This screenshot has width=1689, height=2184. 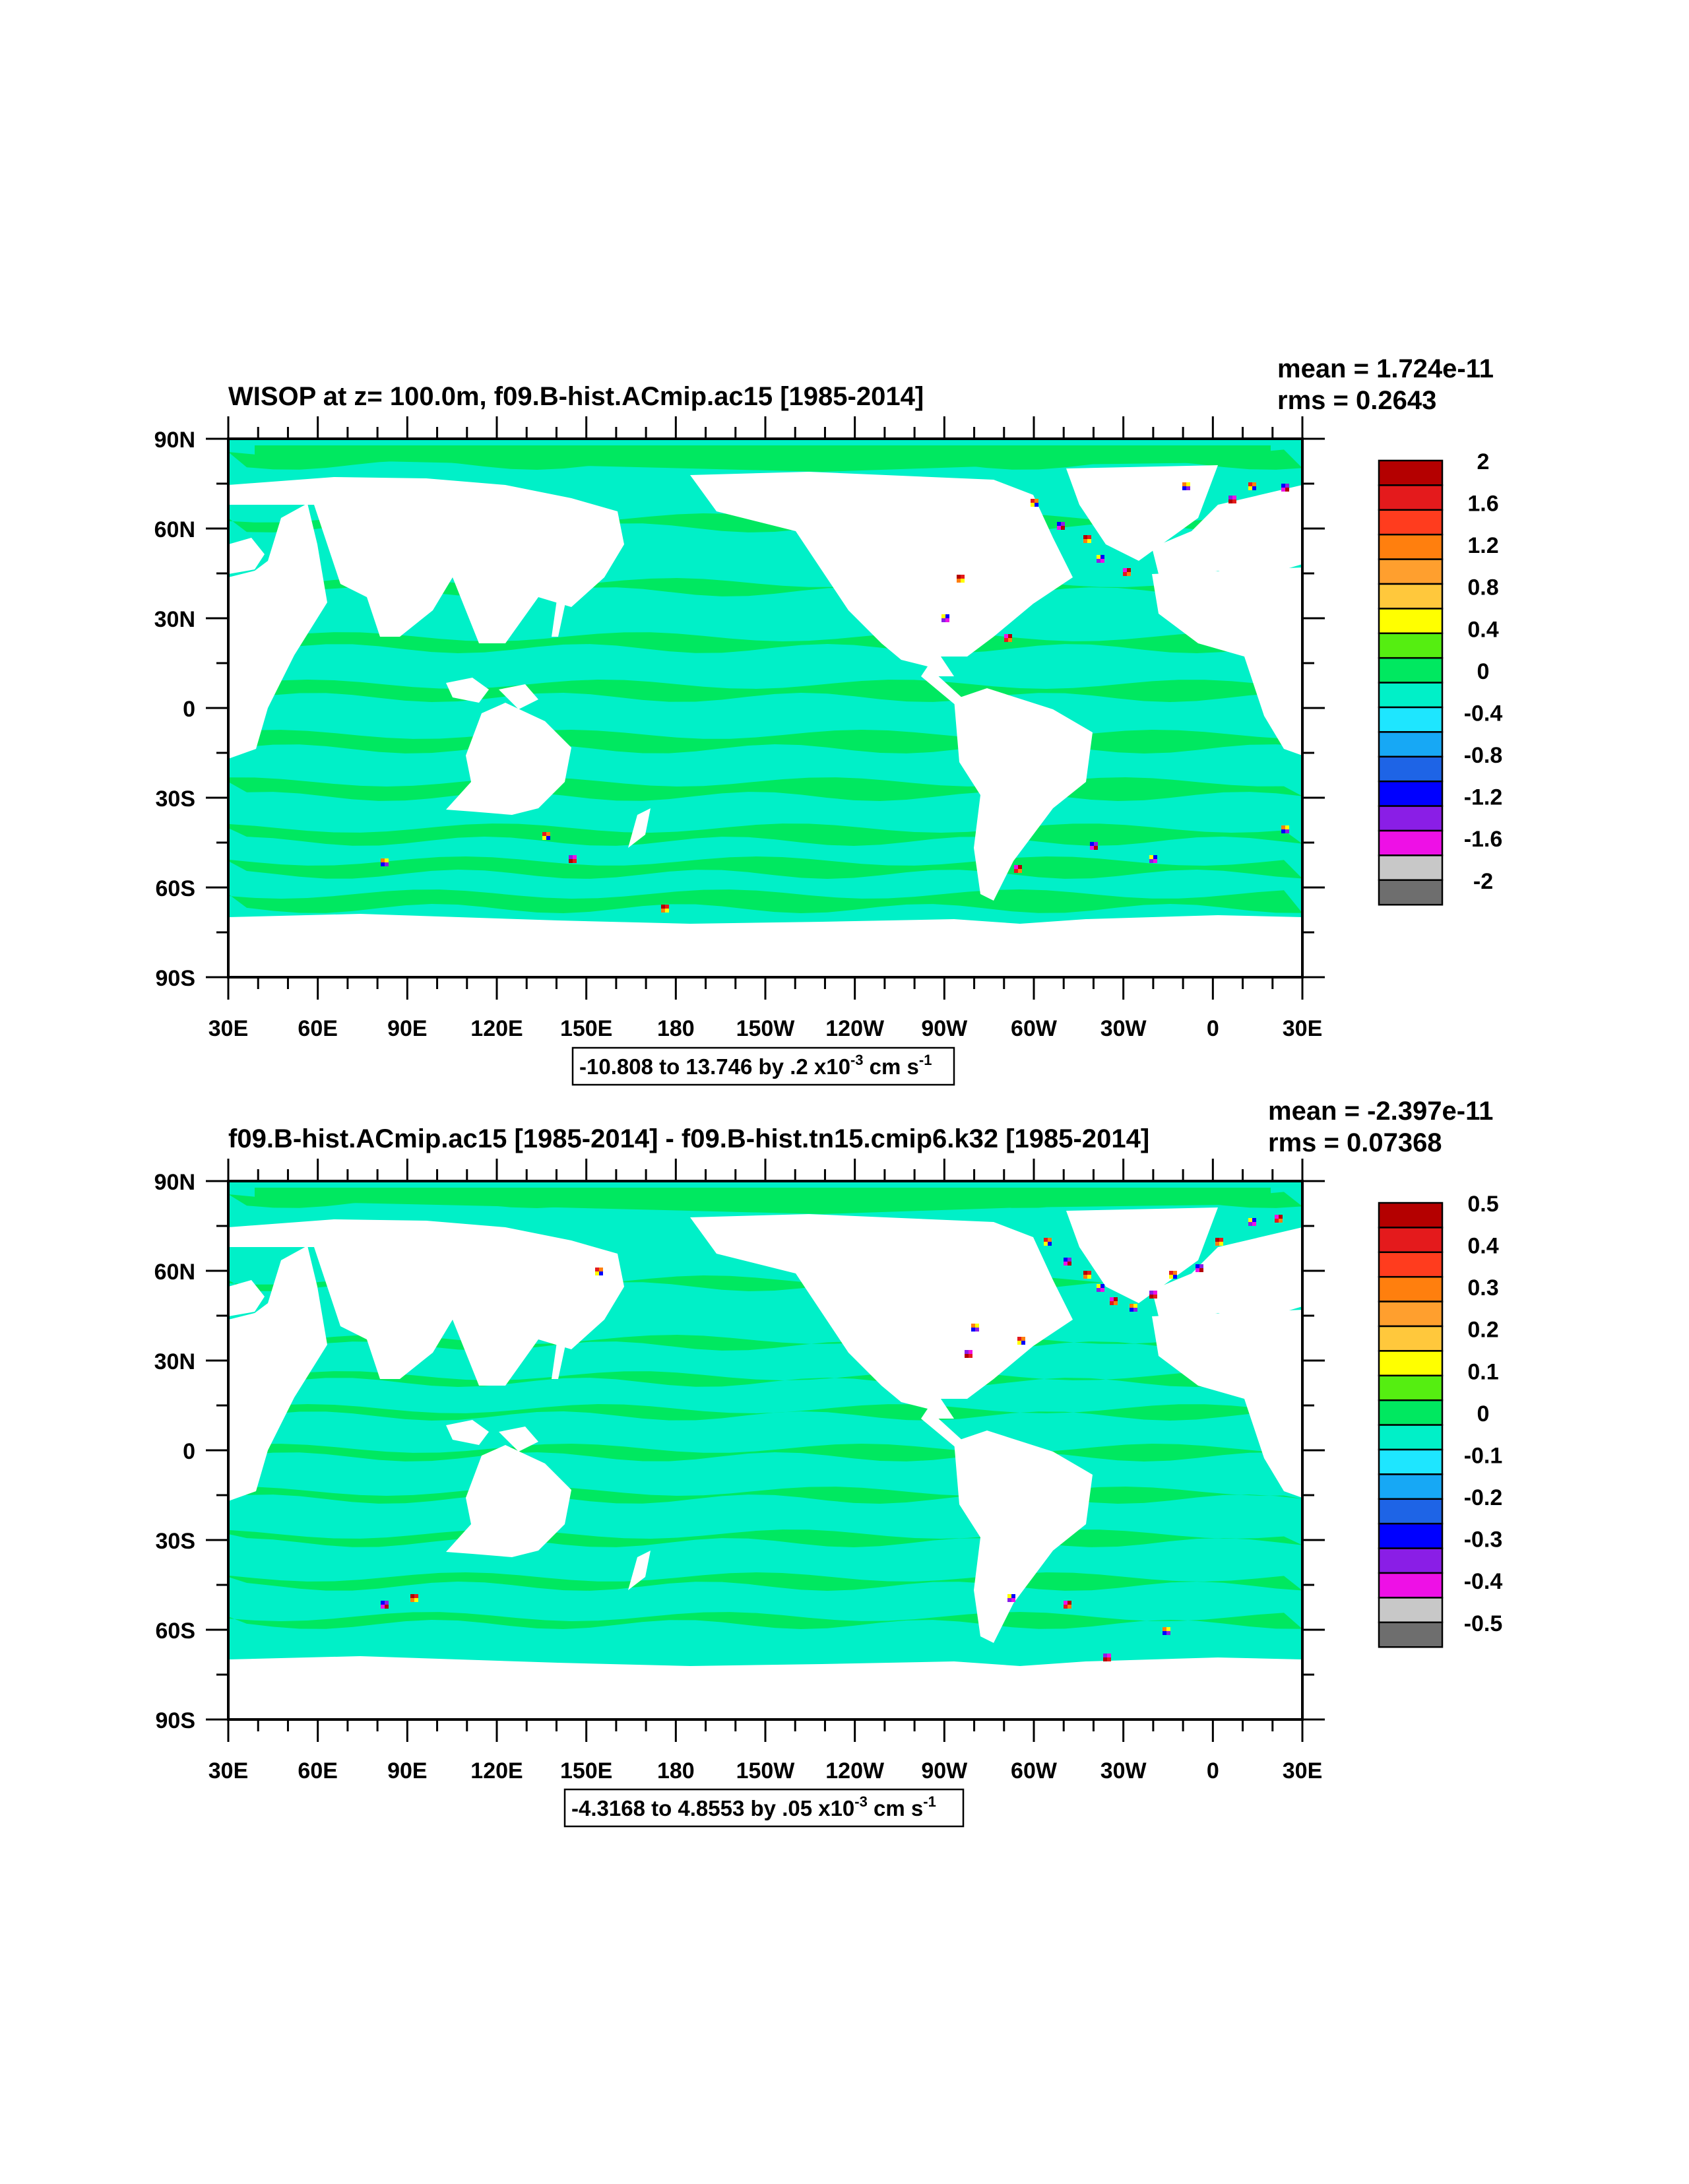 What do you see at coordinates (1440, 1420) in the screenshot?
I see `panel-2-colorbar: 0.5 0.4 0.3 0.2 0.1 0 -0.1 -0.2 -0.3 -0.4 -0.5` at bounding box center [1440, 1420].